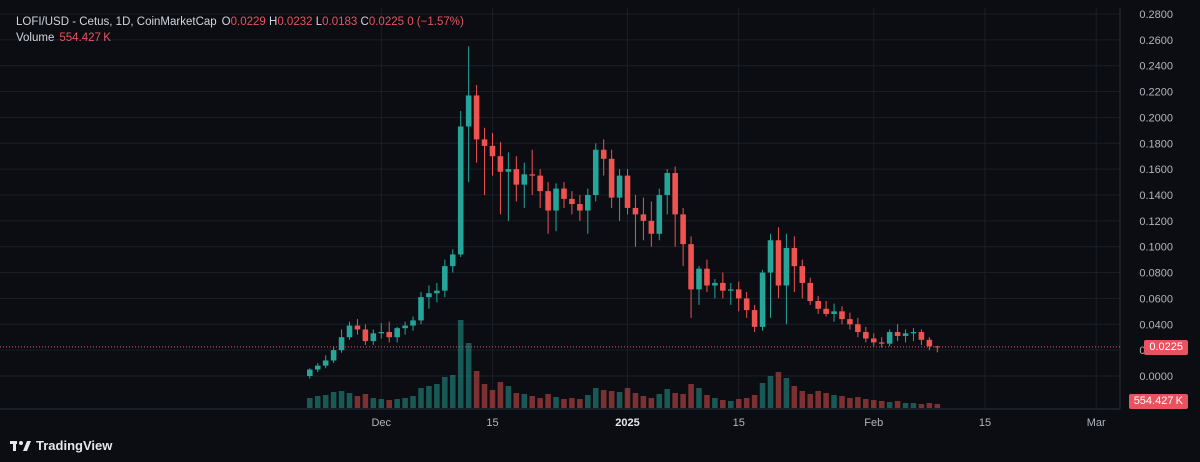  What do you see at coordinates (116, 22) in the screenshot?
I see `symbol-label: LOFI/USD - Cetus, 1D, CoinMarketCap` at bounding box center [116, 22].